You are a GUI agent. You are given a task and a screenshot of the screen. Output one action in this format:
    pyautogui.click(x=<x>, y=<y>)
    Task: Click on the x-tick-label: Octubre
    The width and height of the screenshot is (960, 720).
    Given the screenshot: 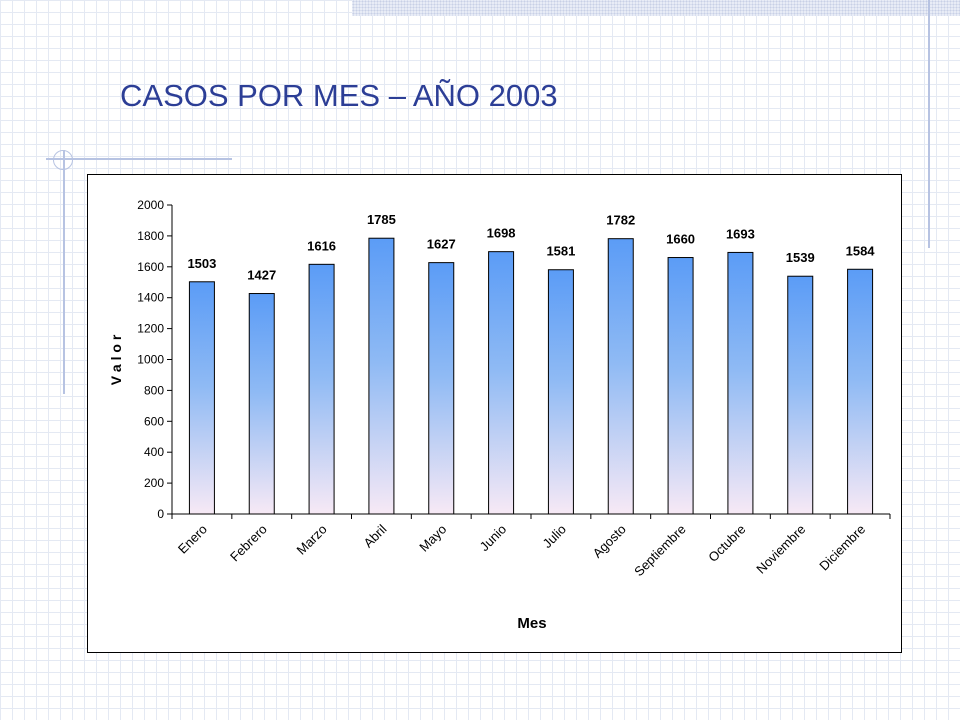 What is the action you would take?
    pyautogui.click(x=726, y=543)
    